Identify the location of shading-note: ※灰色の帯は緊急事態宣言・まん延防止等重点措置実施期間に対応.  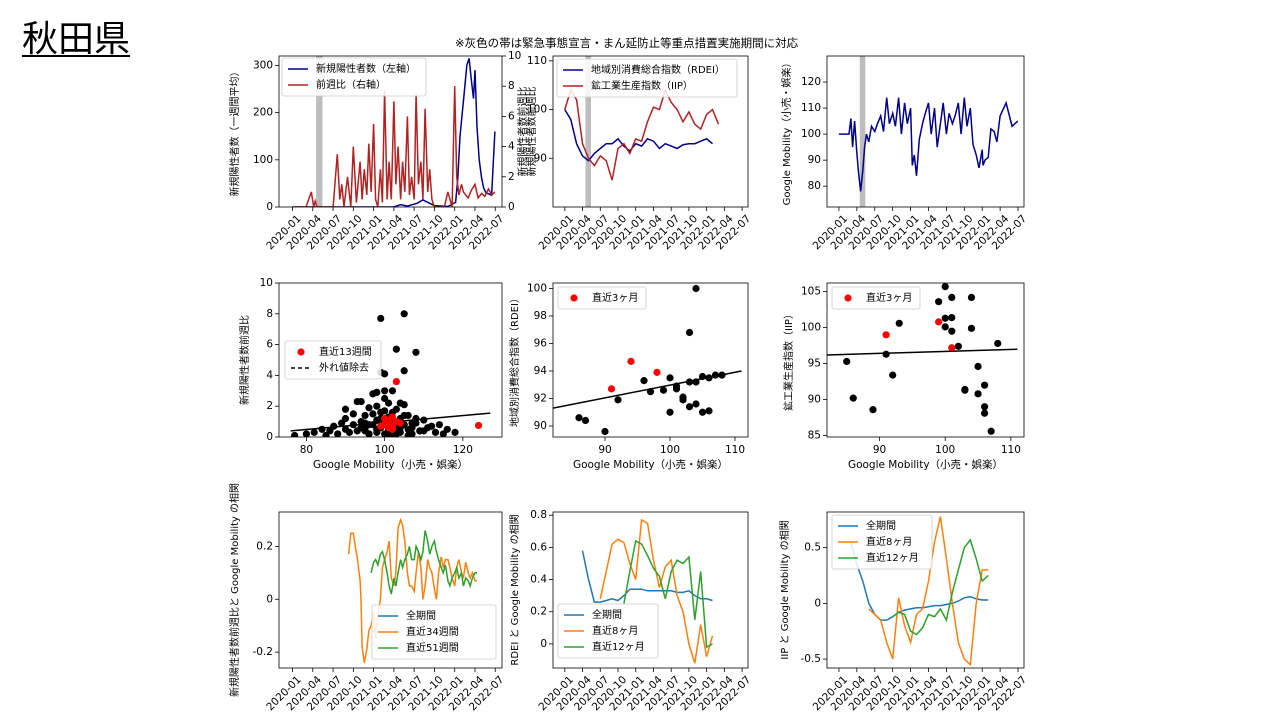
(627, 43).